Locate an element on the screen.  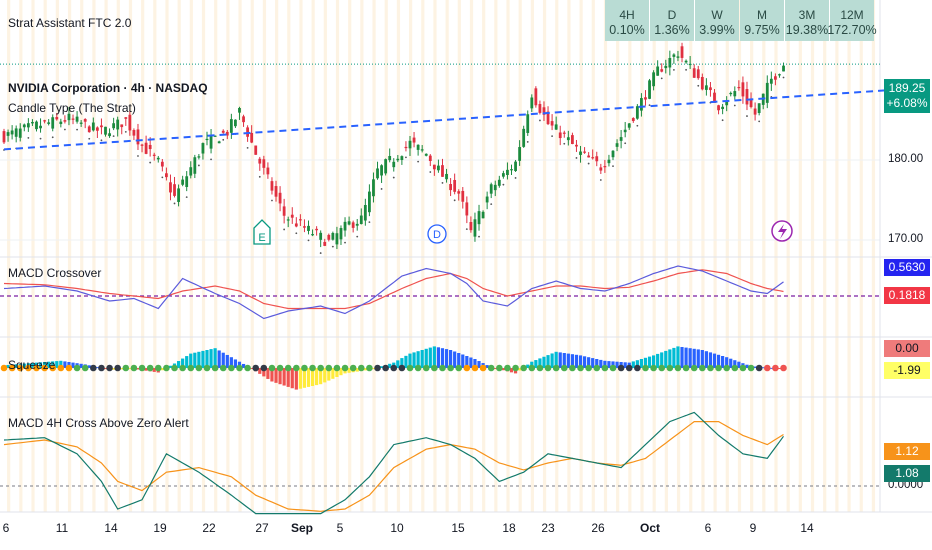
last-price-badge: 189.25 +6.08% is located at coordinates (907, 96).